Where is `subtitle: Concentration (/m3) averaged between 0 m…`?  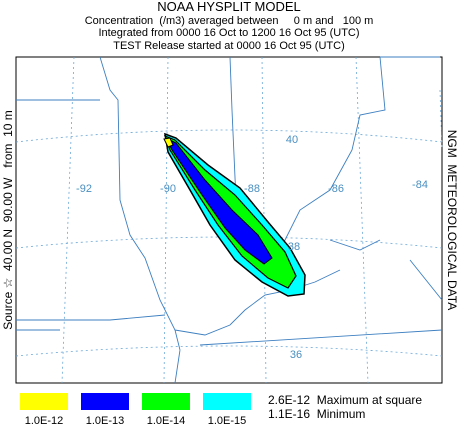 subtitle: Concentration (/m3) averaged between 0 m… is located at coordinates (229, 21).